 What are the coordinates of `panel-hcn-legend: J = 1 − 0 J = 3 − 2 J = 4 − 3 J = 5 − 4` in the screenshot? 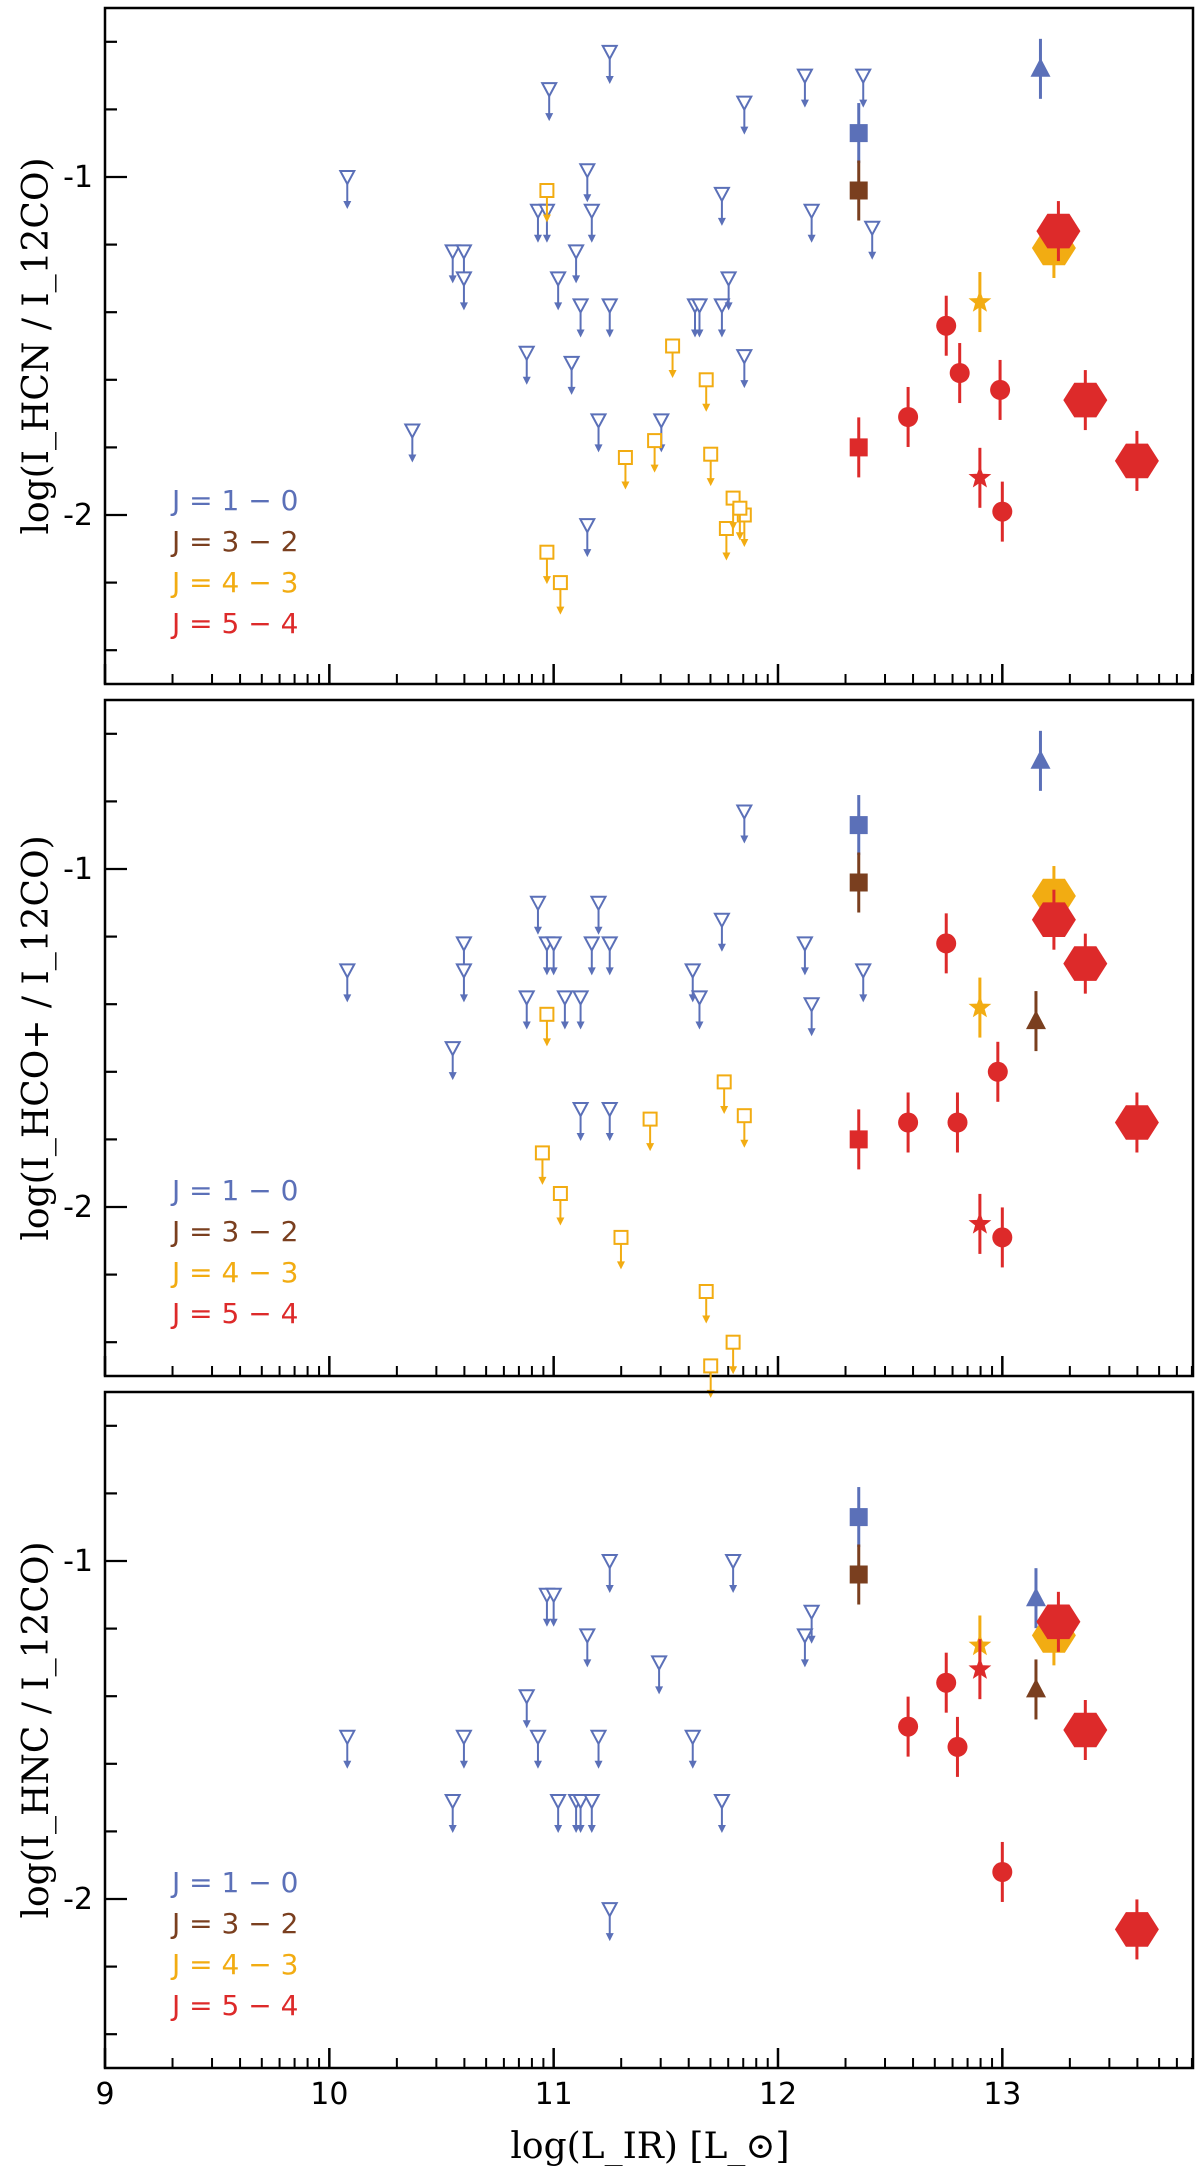 It's located at (234, 562).